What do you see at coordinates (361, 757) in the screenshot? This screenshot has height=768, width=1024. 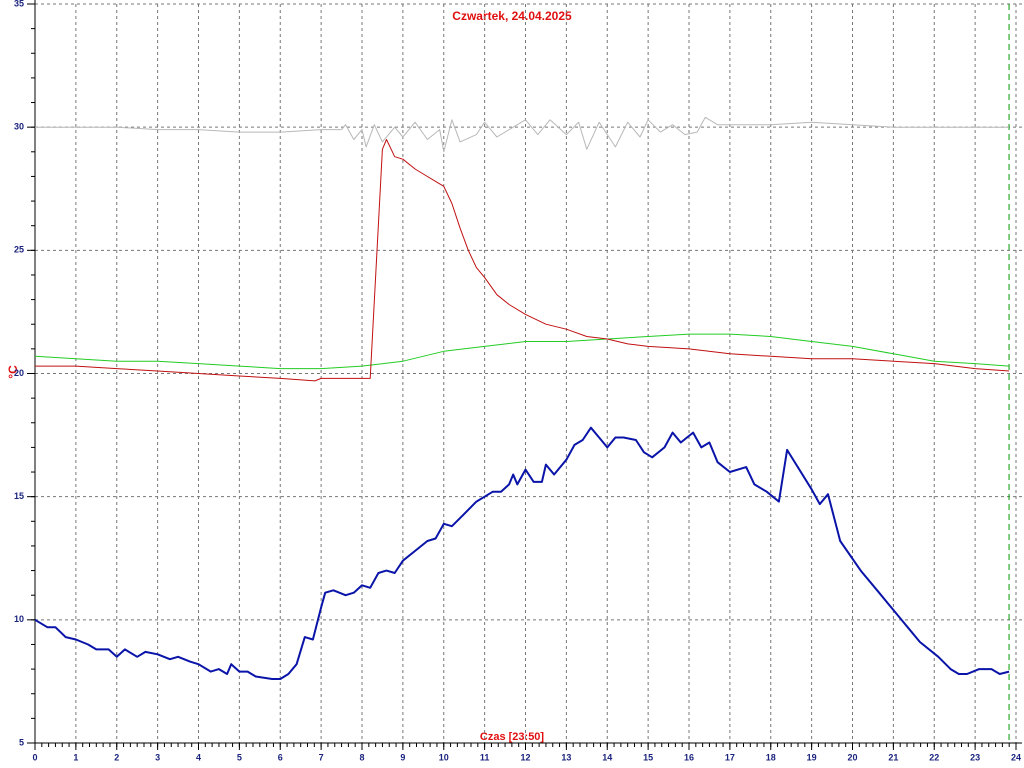 I see `x-tick-label: 8` at bounding box center [361, 757].